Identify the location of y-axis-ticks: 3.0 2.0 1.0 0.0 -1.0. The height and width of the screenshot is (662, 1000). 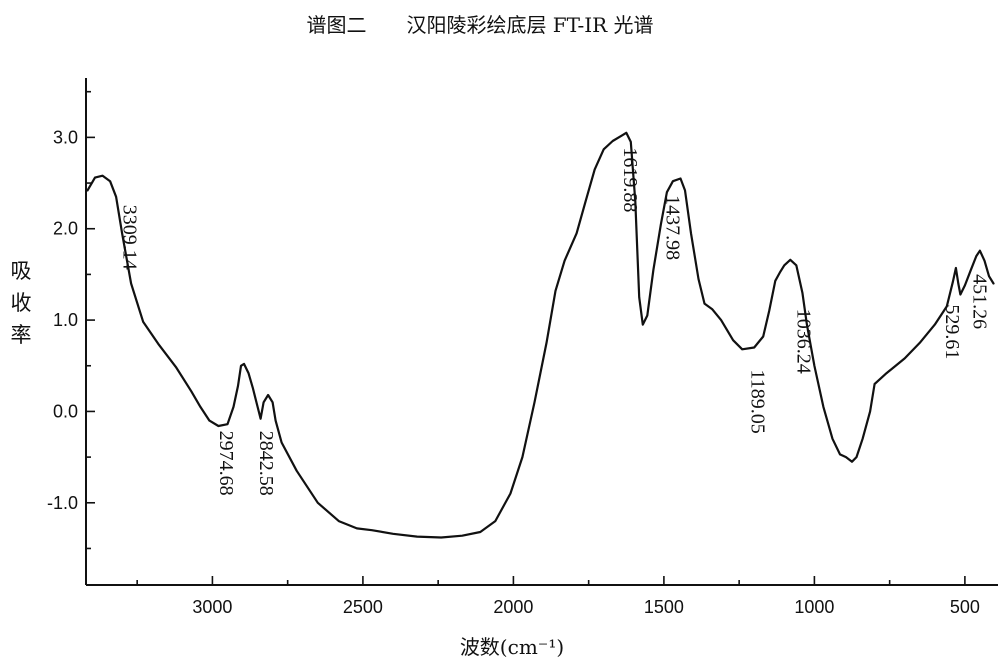
(71, 320).